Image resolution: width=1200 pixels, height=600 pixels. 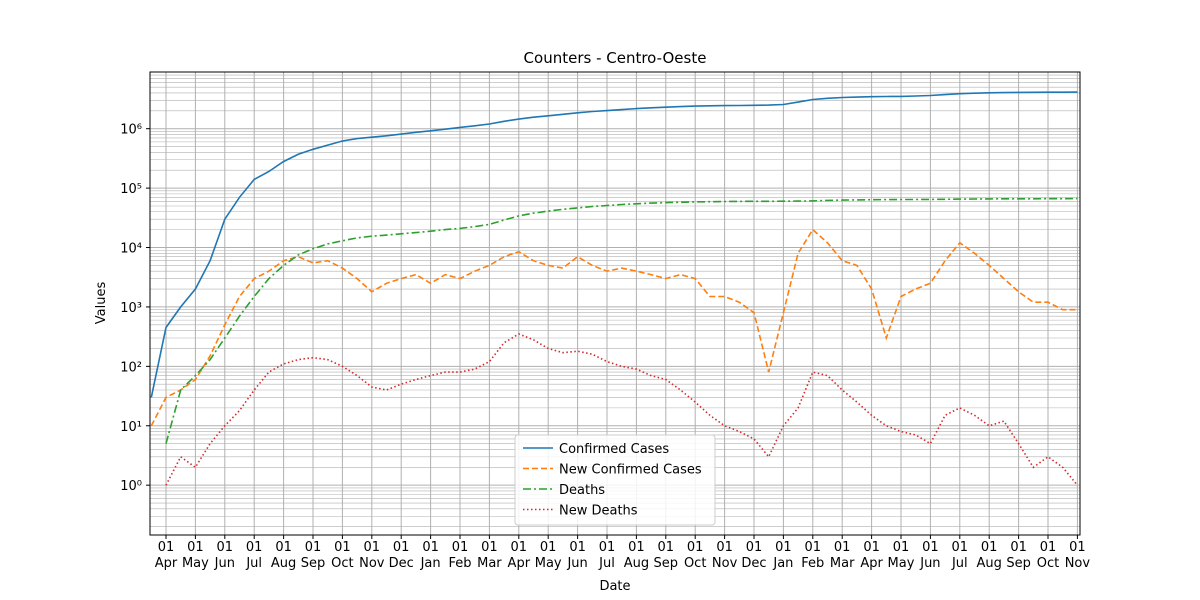 What do you see at coordinates (131, 130) in the screenshot?
I see `y-tick-label: 10⁶` at bounding box center [131, 130].